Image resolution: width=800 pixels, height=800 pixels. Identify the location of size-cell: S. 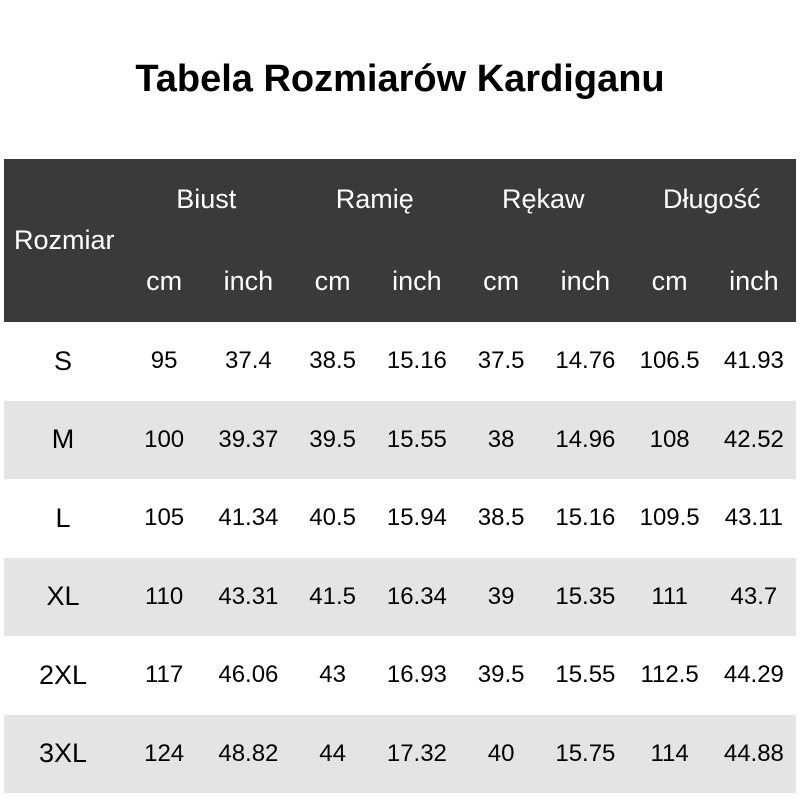
(62, 360).